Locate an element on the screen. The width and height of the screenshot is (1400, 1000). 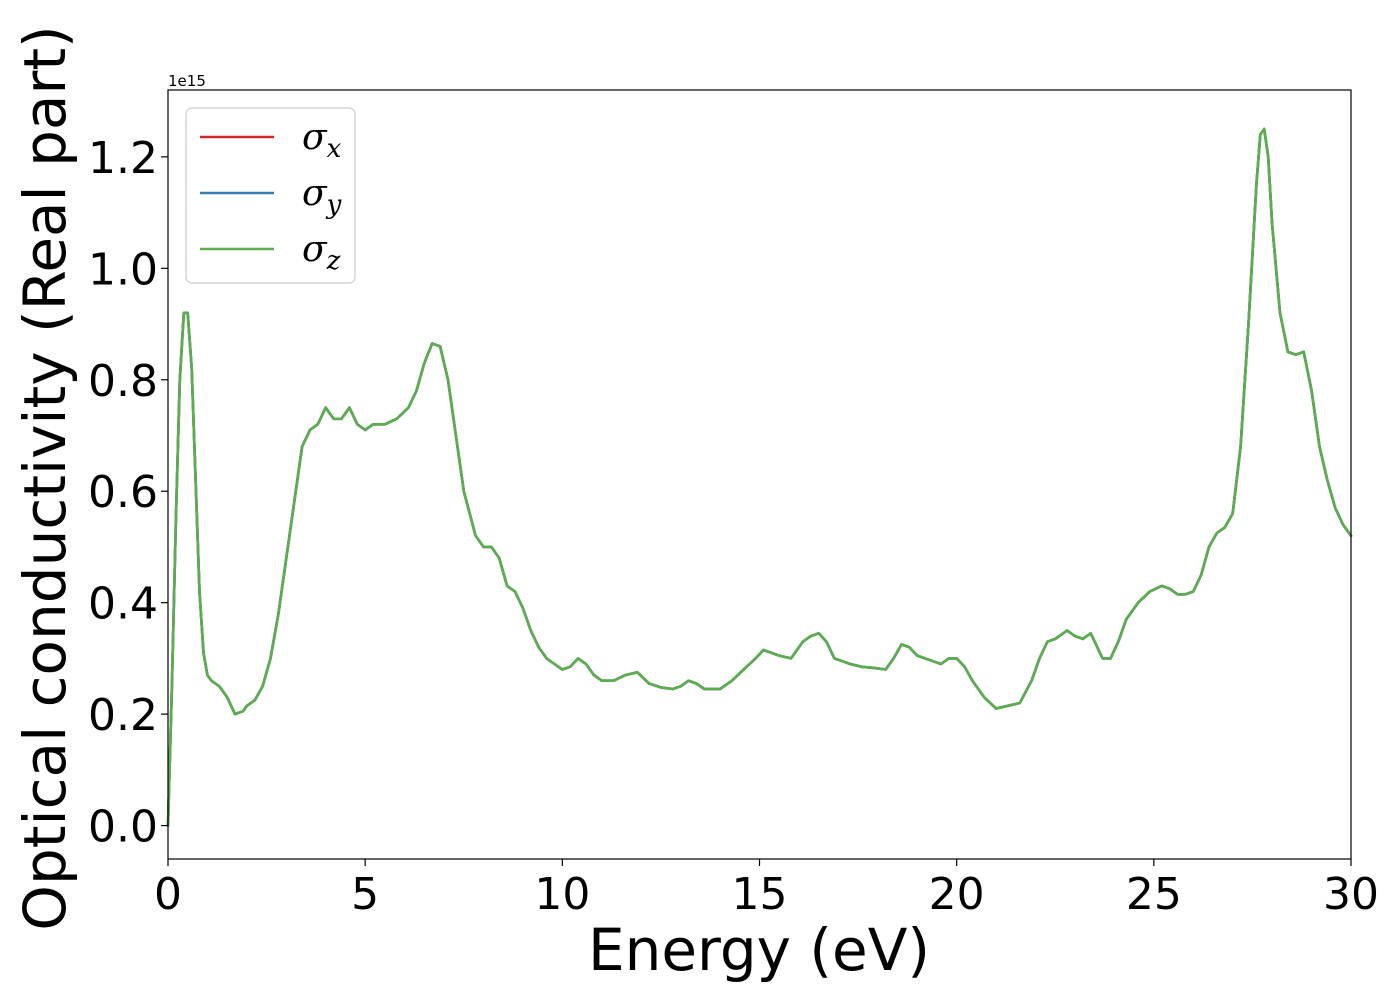
y-tick-label: 1.0 is located at coordinates (123, 269).